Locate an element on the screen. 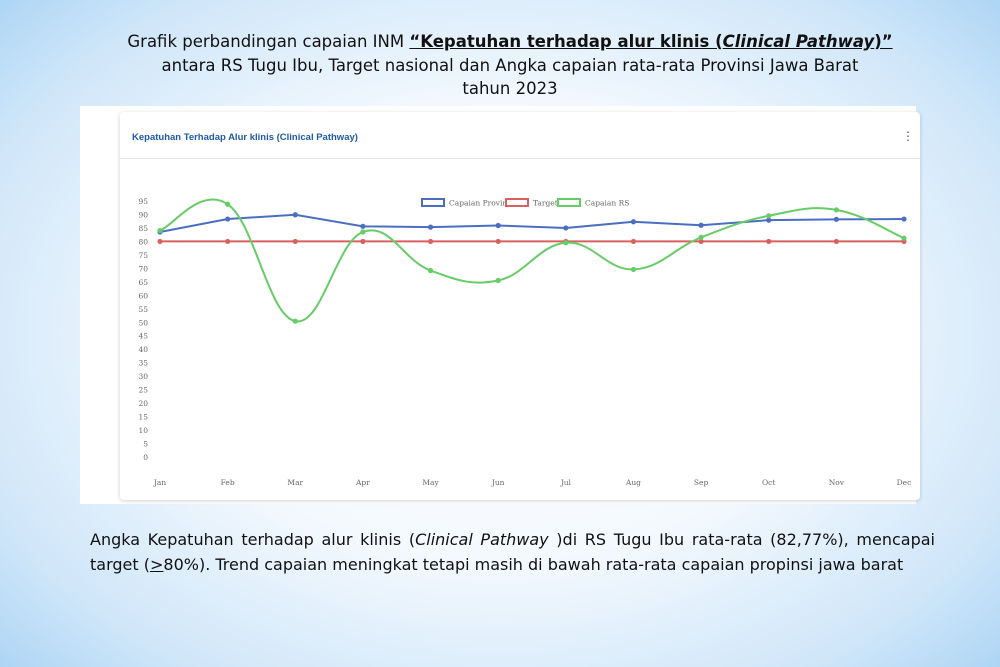 The height and width of the screenshot is (667, 1000). y-tick-label: 65 is located at coordinates (143, 282).